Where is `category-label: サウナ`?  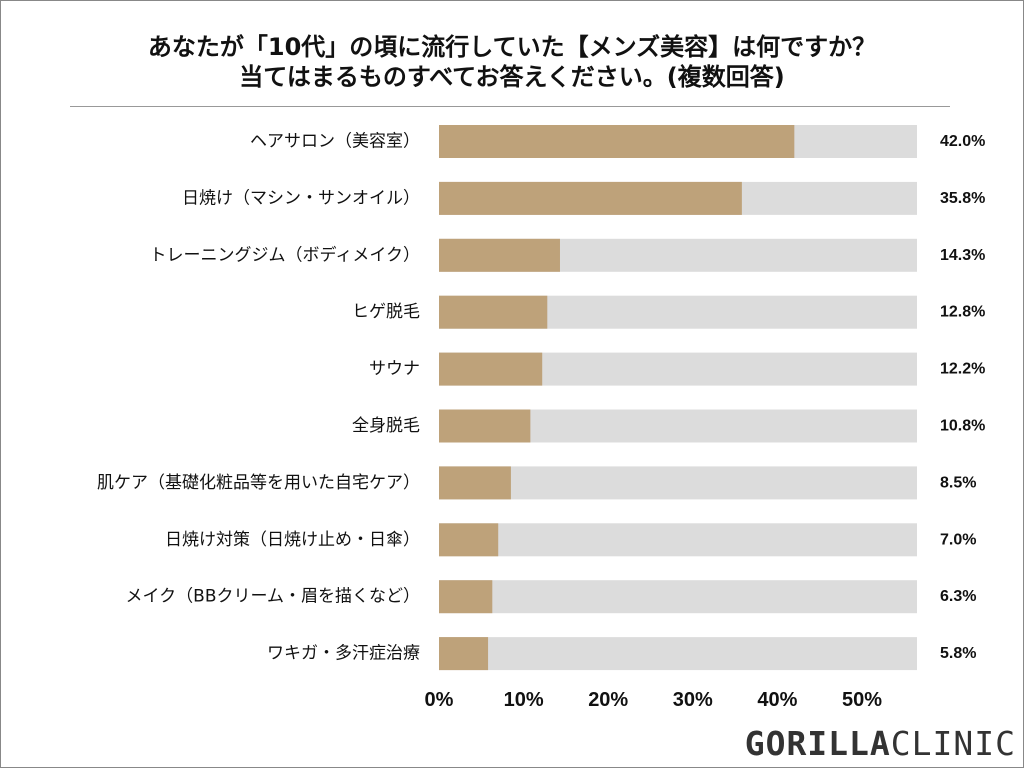
category-label: サウナ is located at coordinates (394, 369).